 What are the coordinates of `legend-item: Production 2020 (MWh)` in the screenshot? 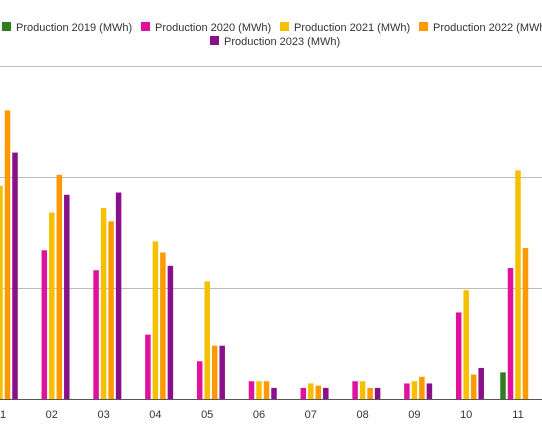 It's located at (206, 28).